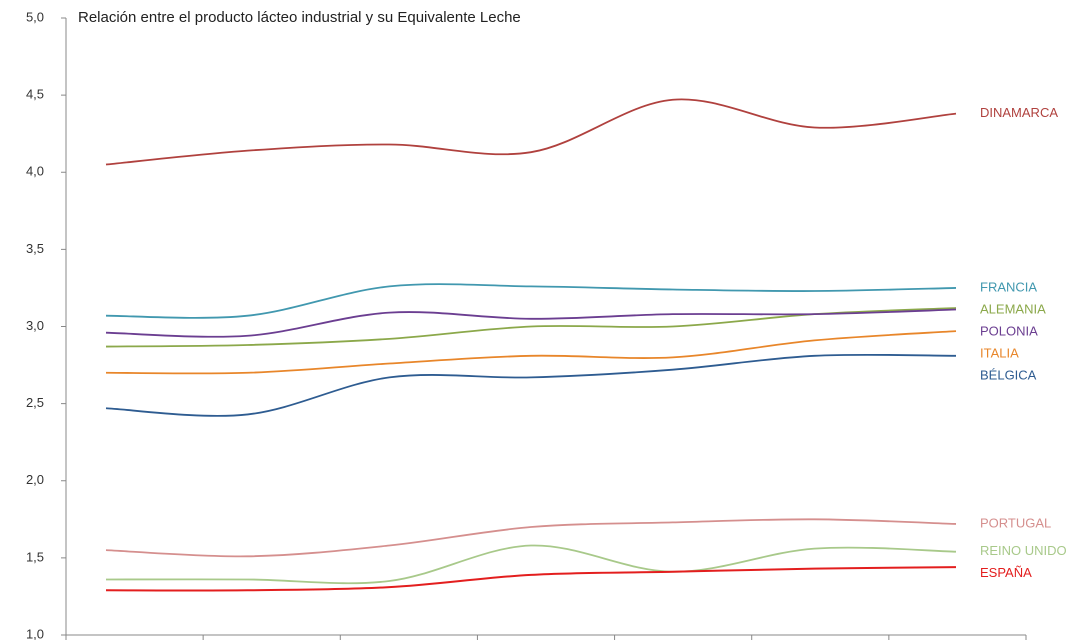 The image size is (1084, 640). Describe the element at coordinates (1008, 374) in the screenshot. I see `series-label: BÉLGICA` at that location.